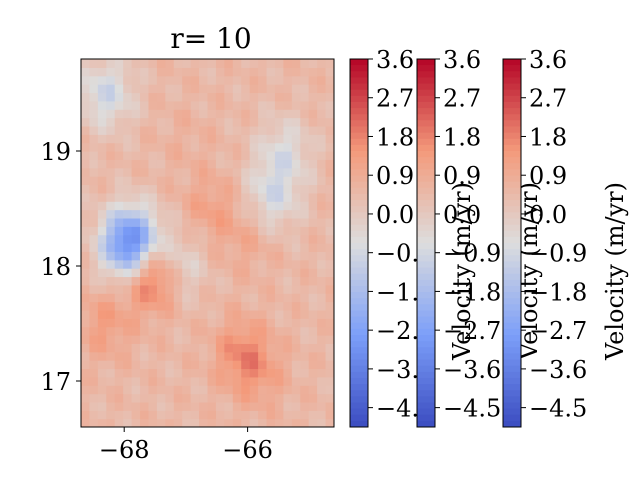  Describe the element at coordinates (462, 215) in the screenshot. I see `colorbar-tick-label: 0.0` at that location.